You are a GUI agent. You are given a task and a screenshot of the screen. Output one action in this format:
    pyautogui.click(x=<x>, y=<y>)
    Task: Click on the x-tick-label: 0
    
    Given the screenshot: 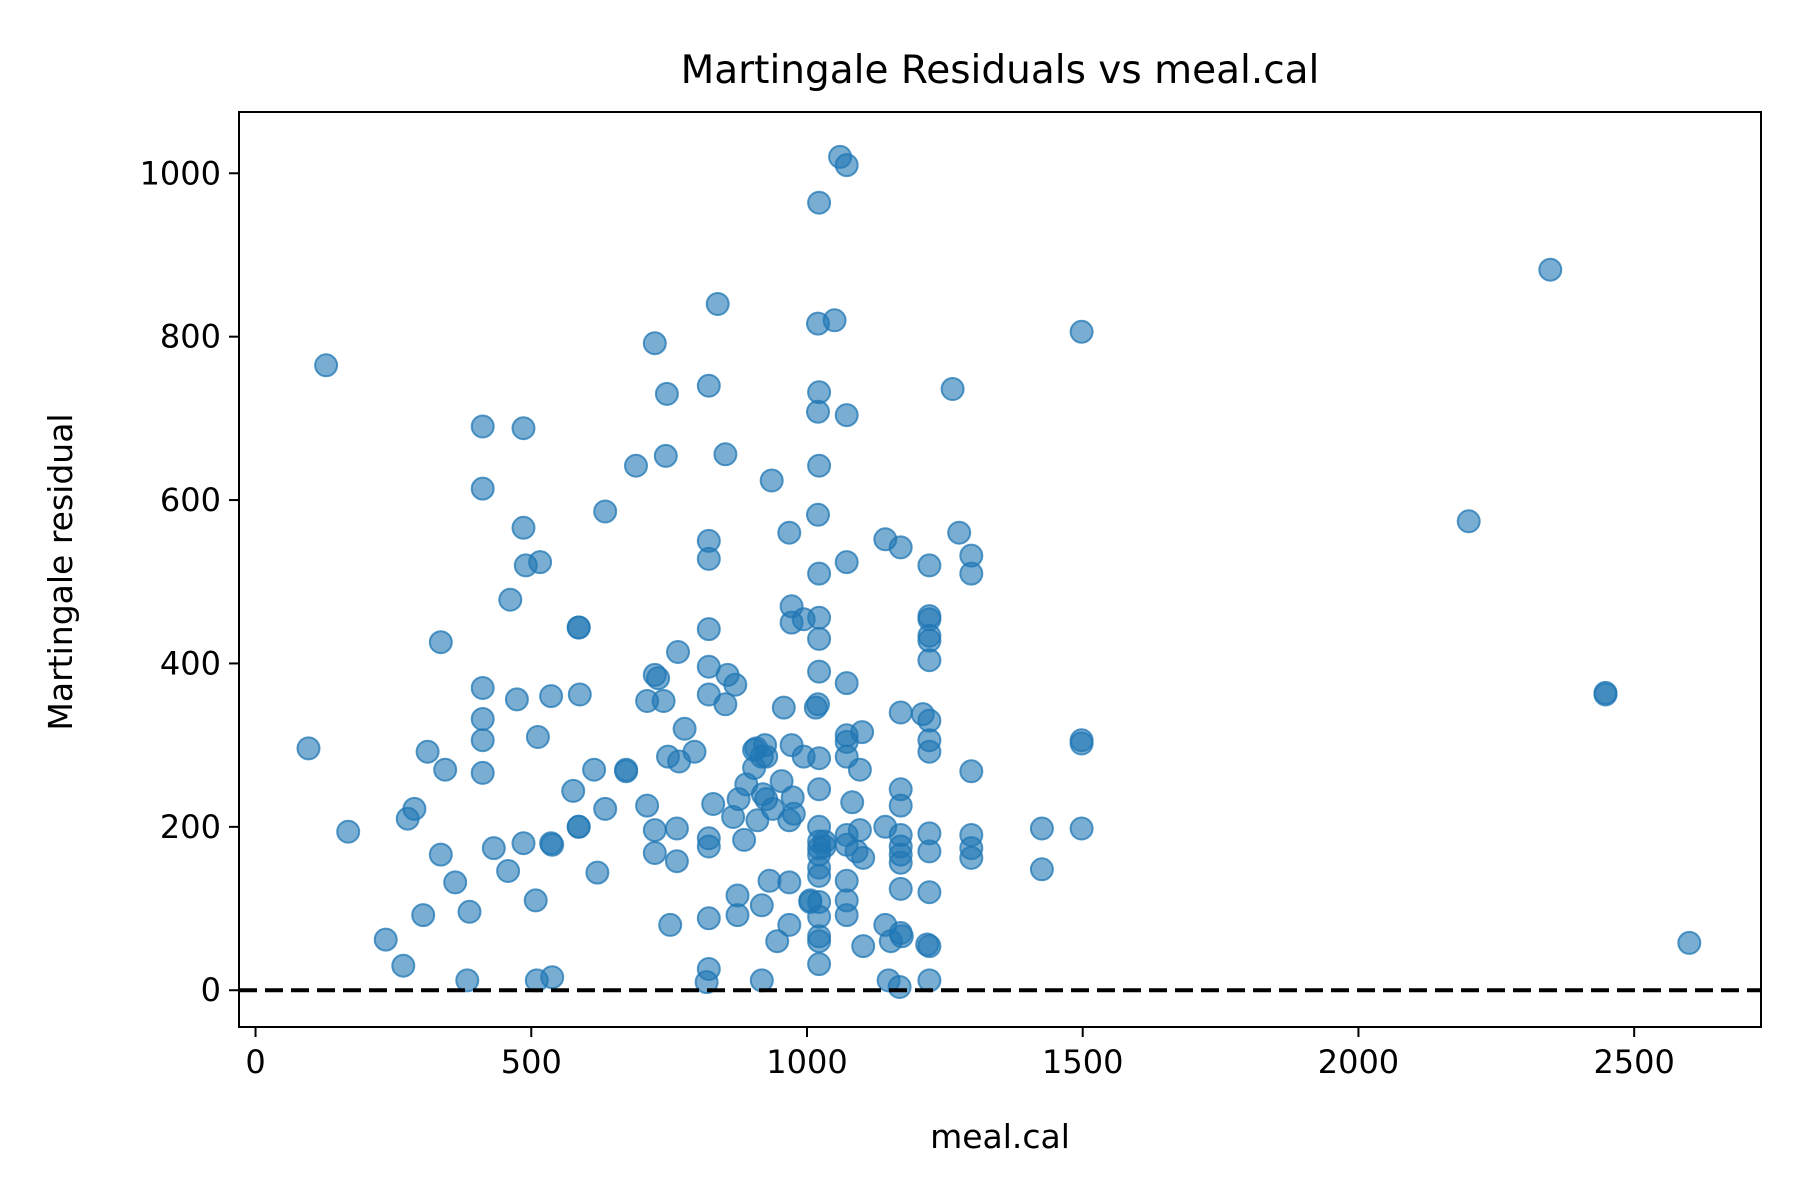 What is the action you would take?
    pyautogui.click(x=255, y=1062)
    